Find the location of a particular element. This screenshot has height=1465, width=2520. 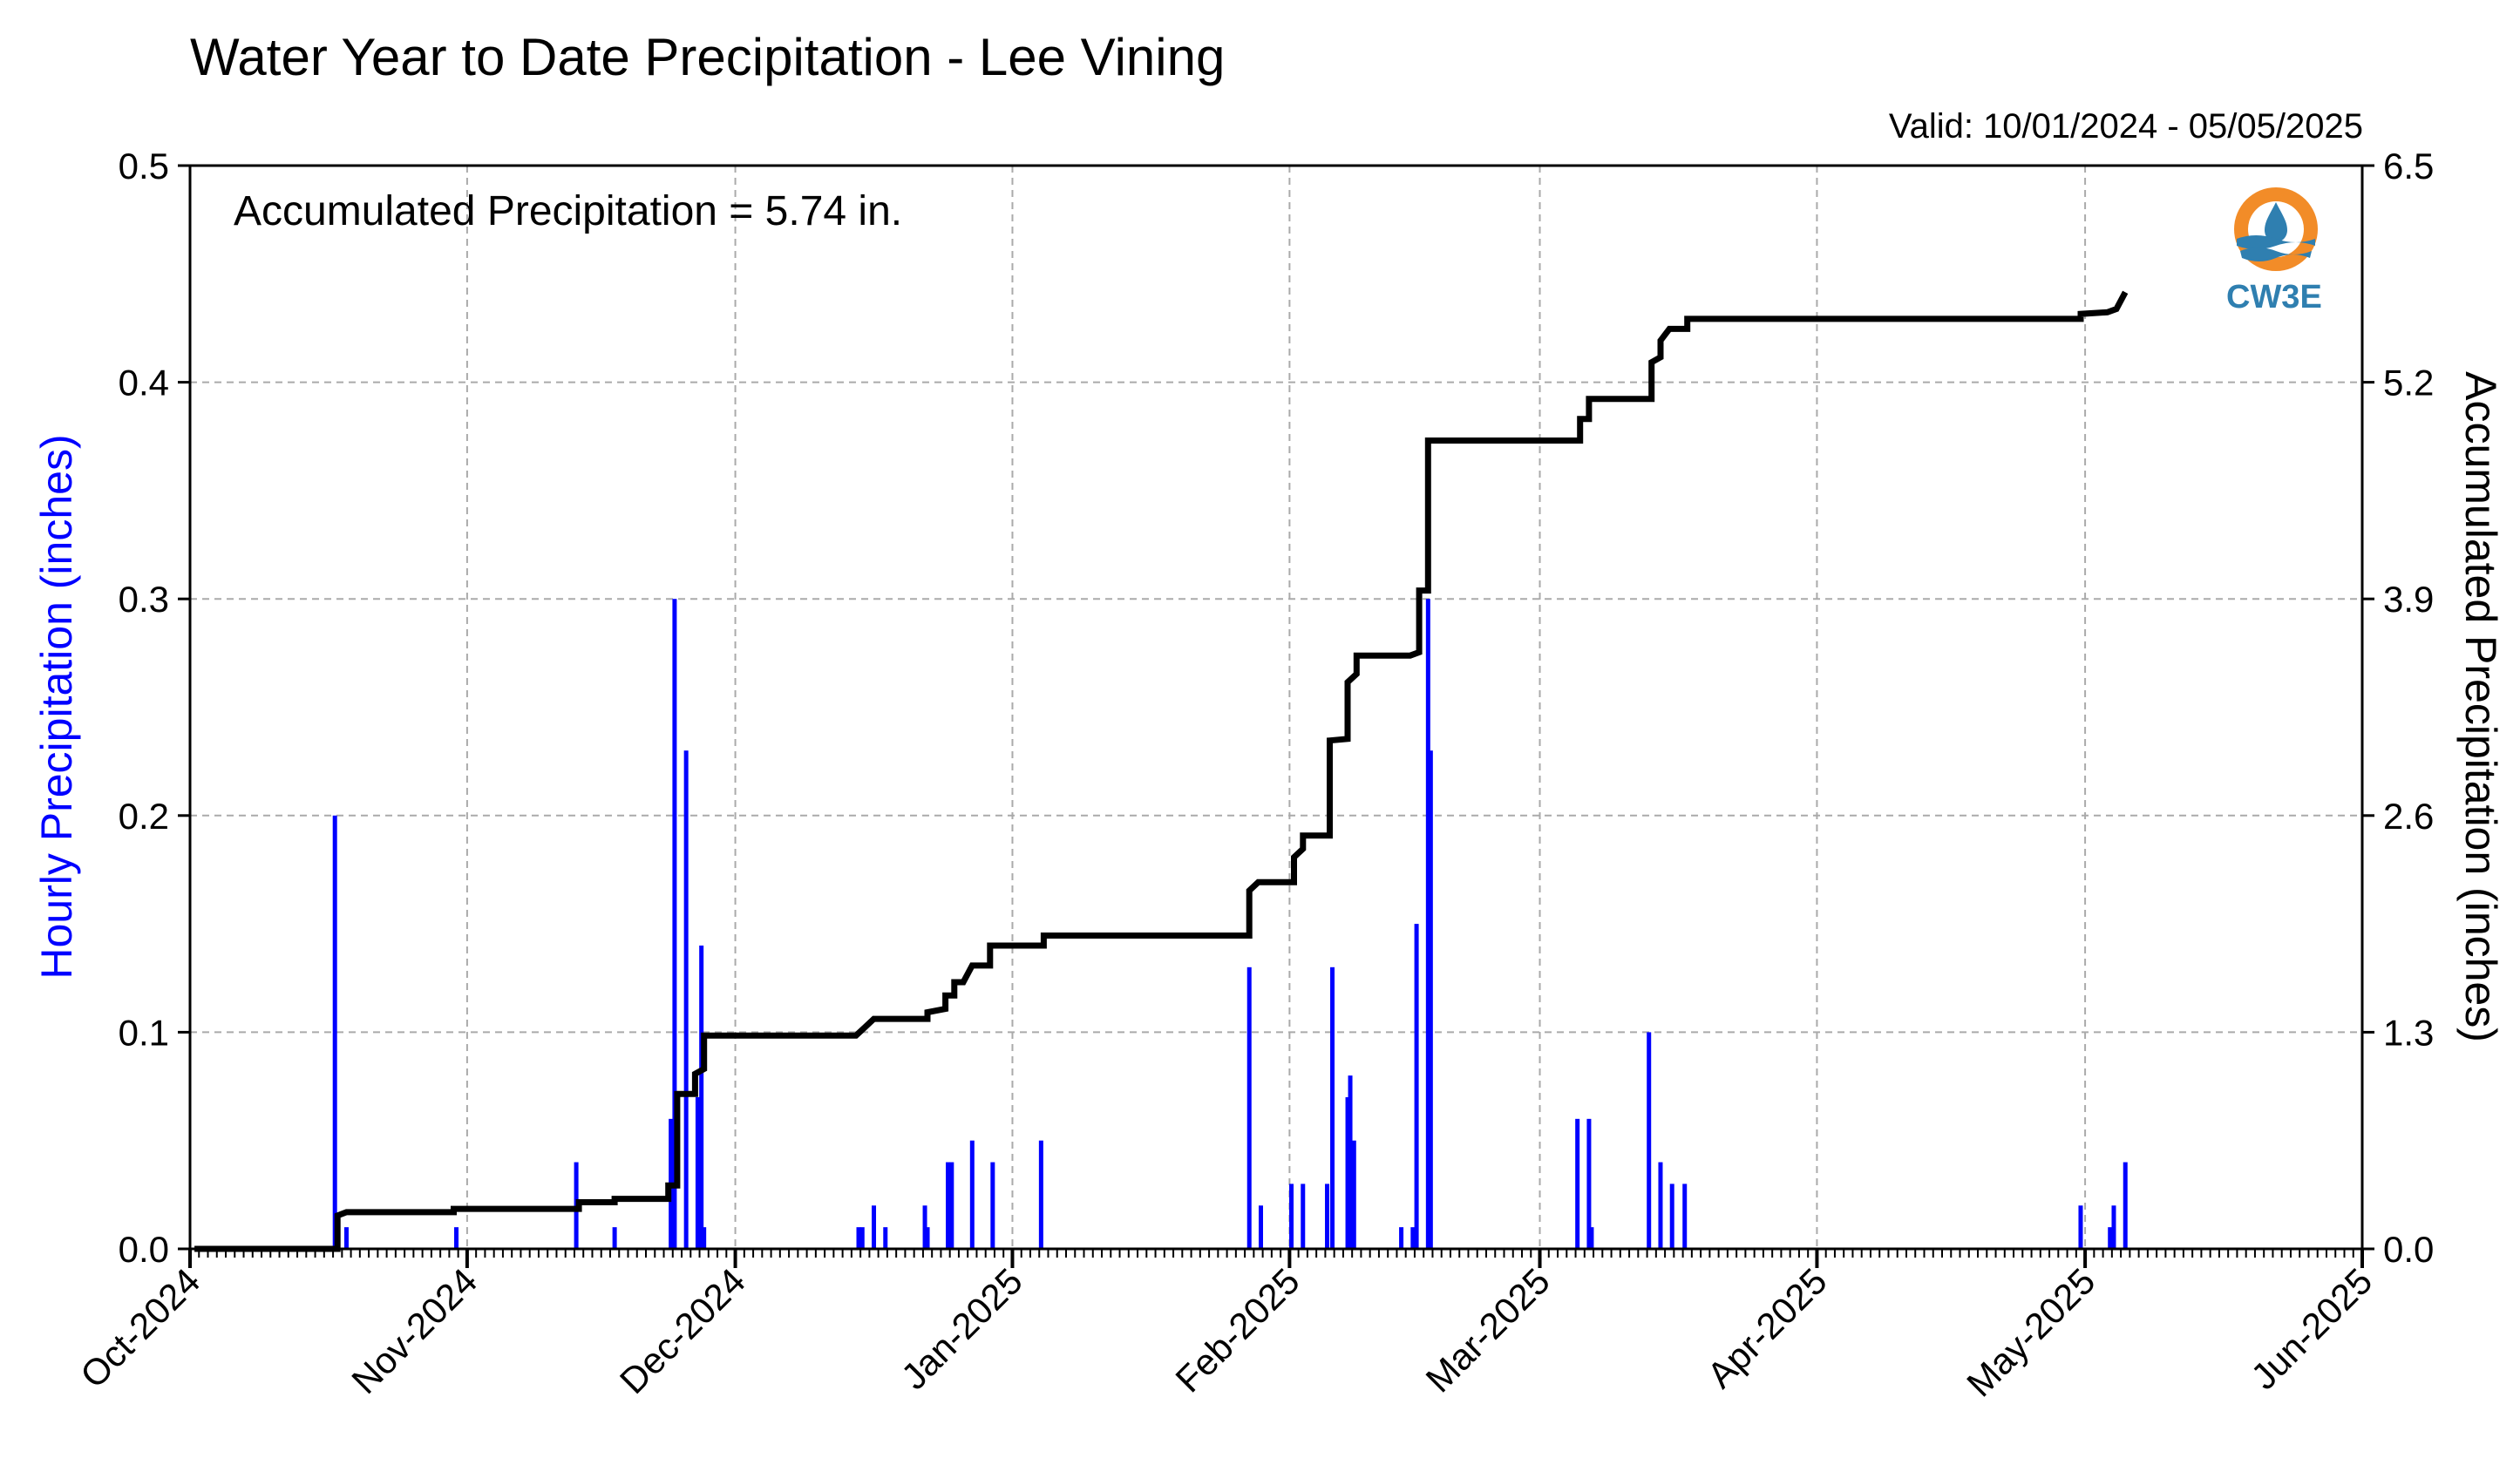

x-tick-label: May-2025 is located at coordinates (2030, 1332).